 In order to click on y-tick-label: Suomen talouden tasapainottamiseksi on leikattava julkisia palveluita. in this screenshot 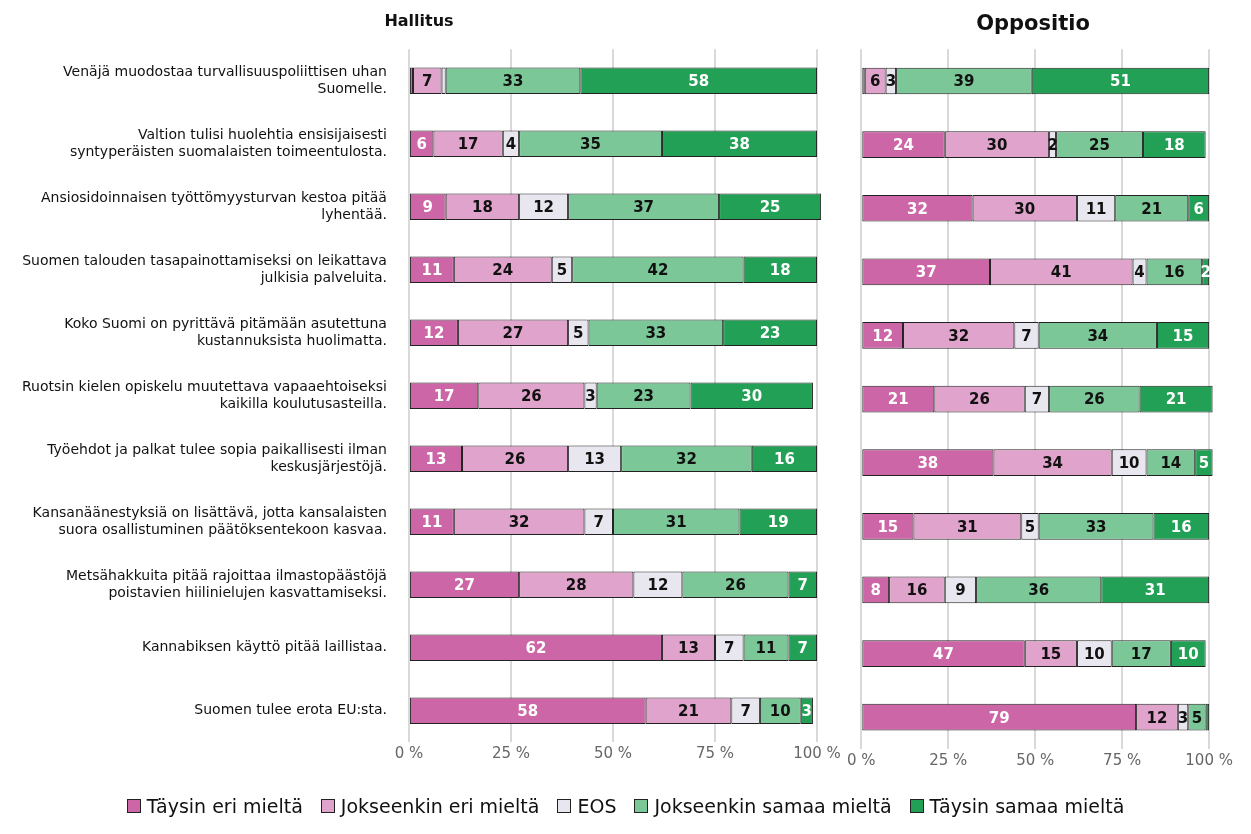, I will do `click(204, 268)`.